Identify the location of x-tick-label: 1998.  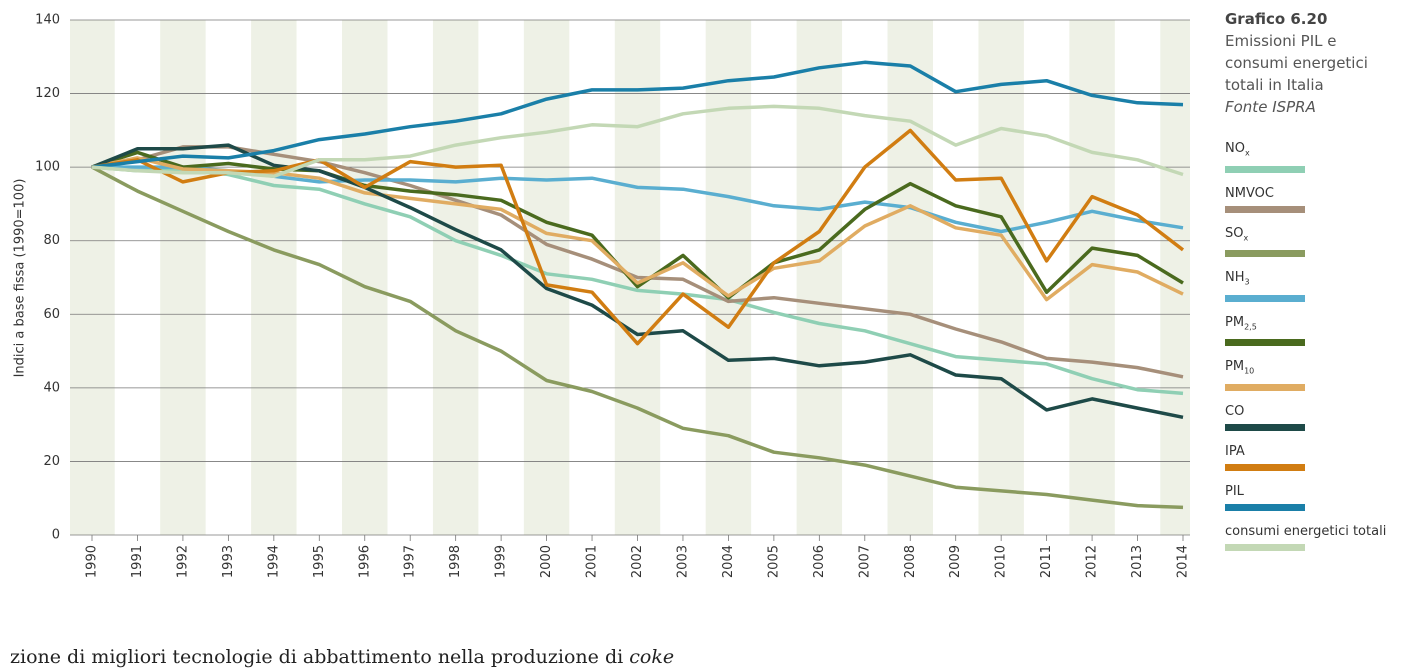
(455, 561).